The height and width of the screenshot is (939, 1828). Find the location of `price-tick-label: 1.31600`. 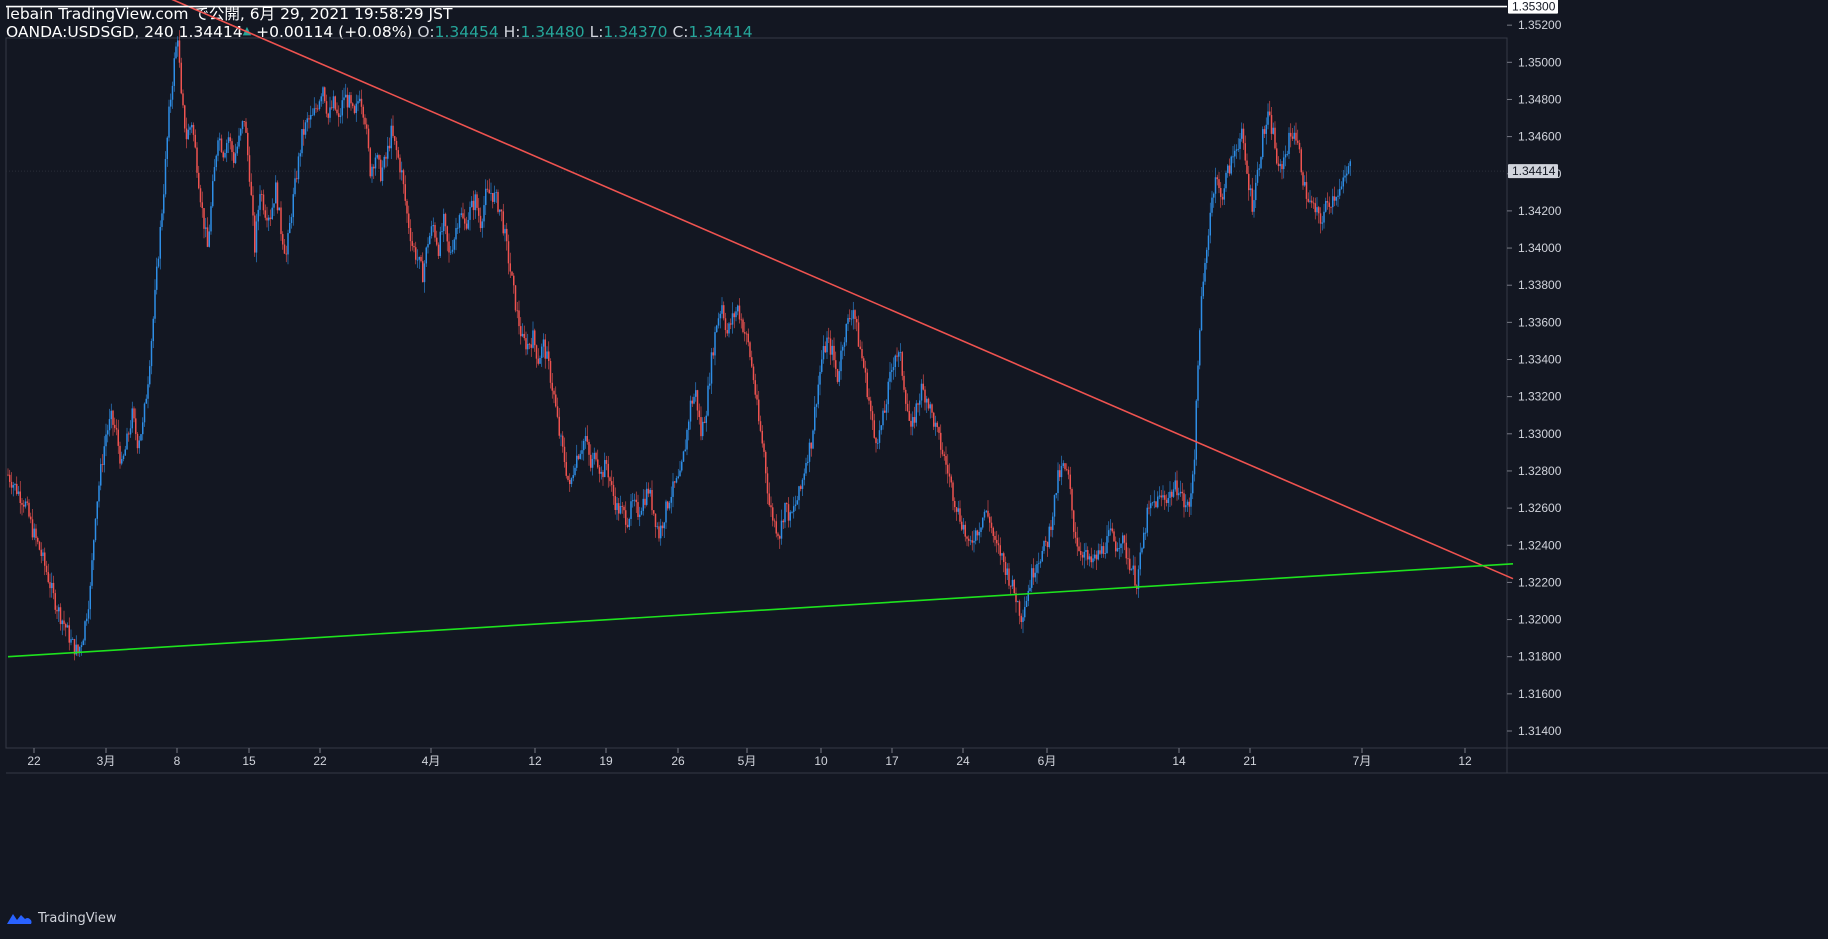

price-tick-label: 1.31600 is located at coordinates (1540, 694).